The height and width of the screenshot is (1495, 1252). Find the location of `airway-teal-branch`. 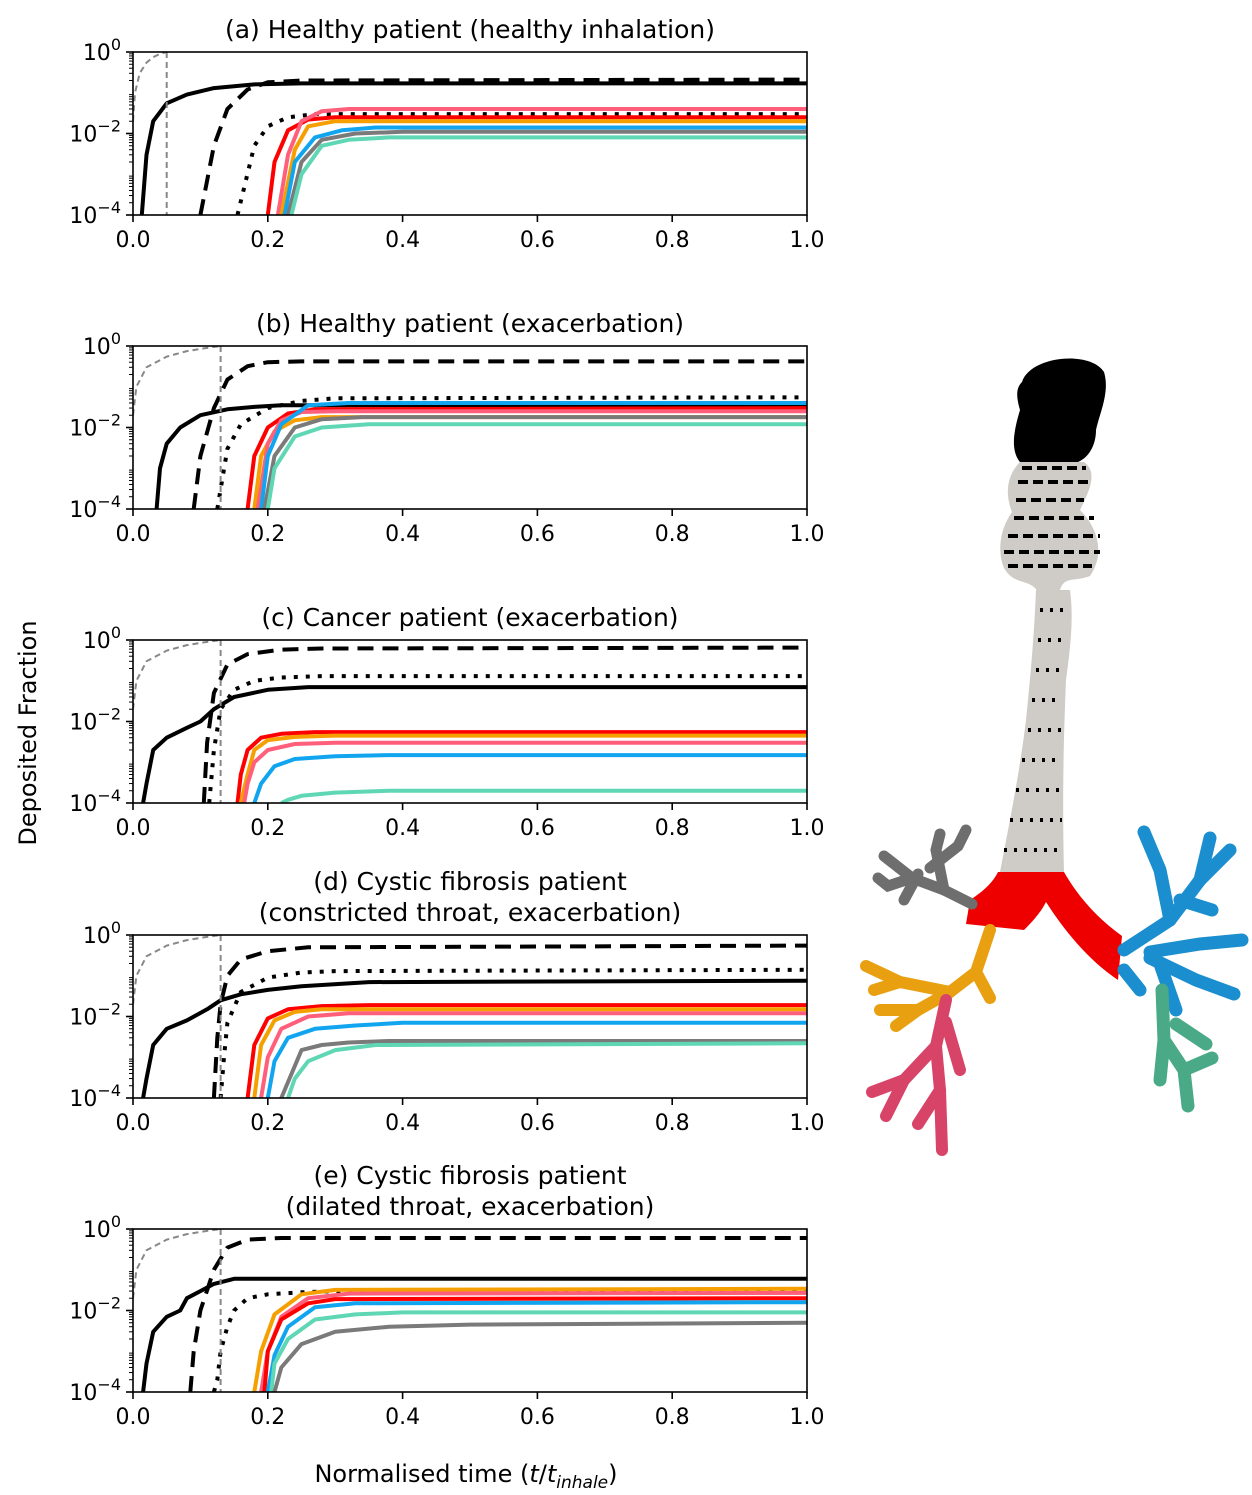

airway-teal-branch is located at coordinates (1186, 1048).